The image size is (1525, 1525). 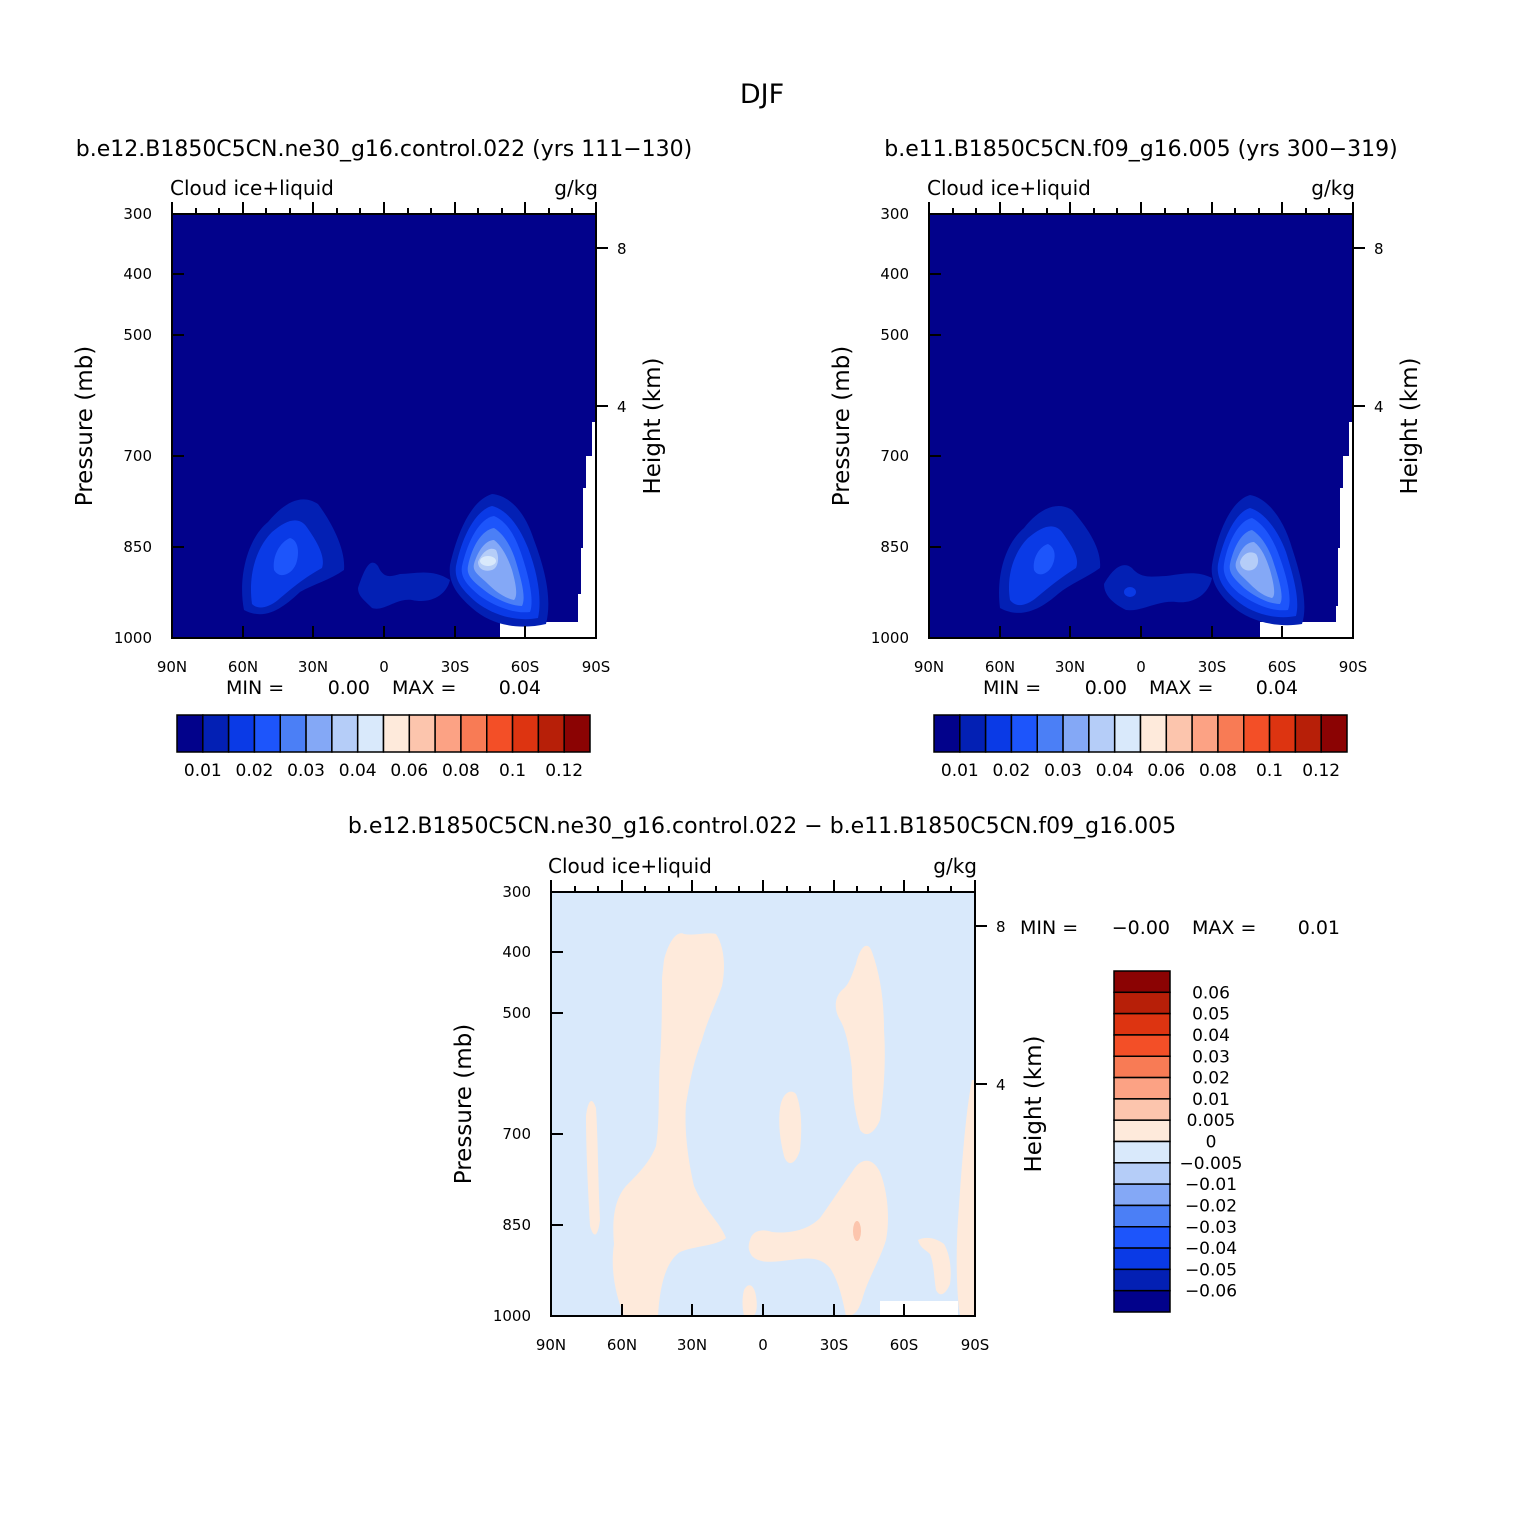 I want to click on x-tick-label: 90N, so click(x=172, y=667).